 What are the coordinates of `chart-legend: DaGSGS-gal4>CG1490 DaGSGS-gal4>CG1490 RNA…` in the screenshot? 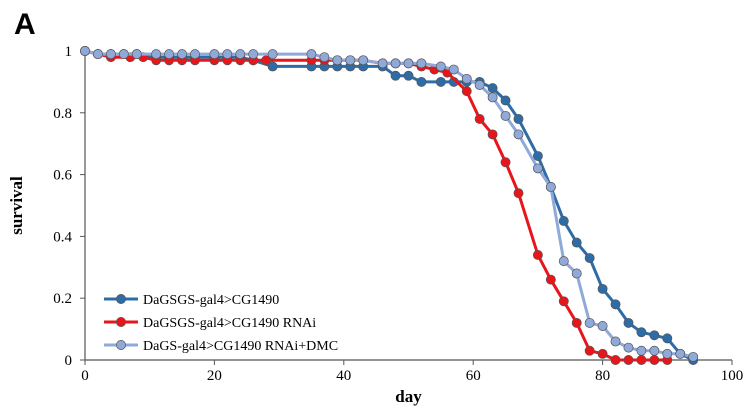 It's located at (221, 323).